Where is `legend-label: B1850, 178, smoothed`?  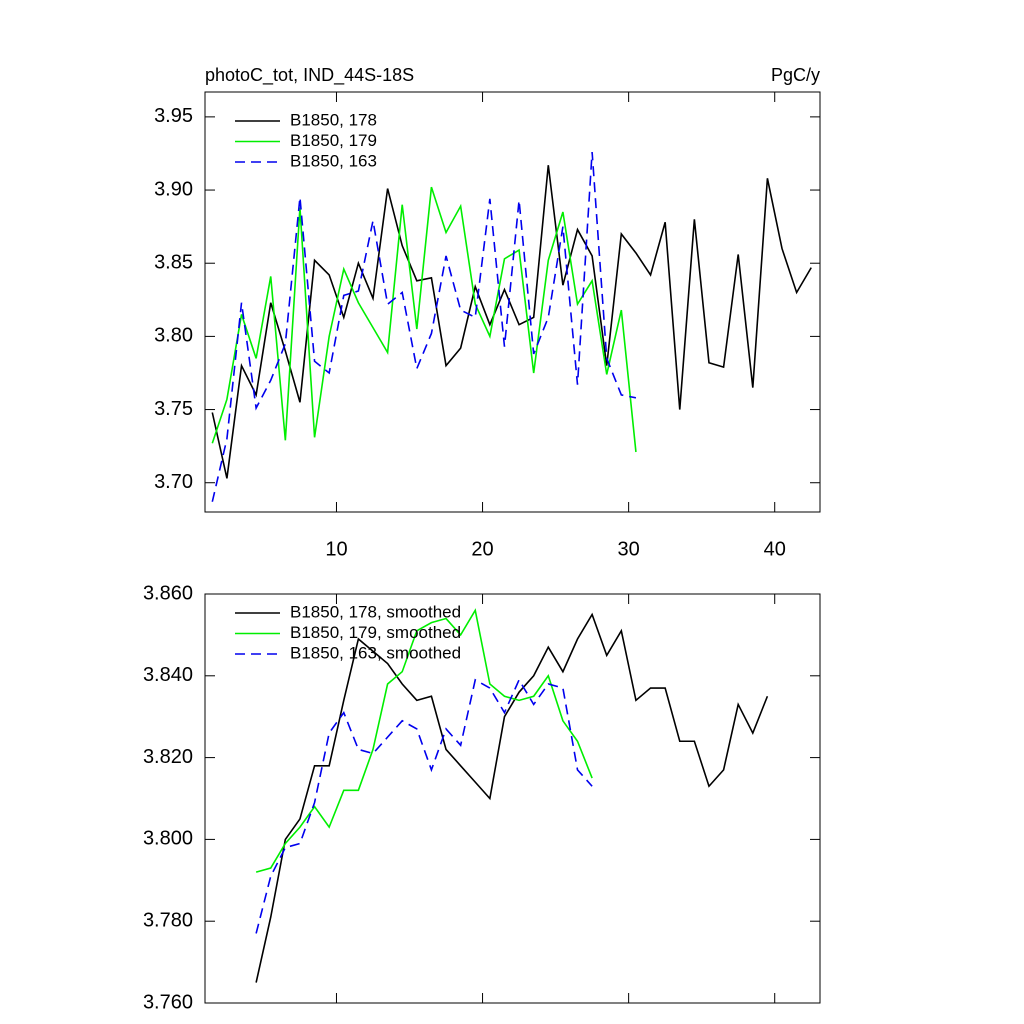 legend-label: B1850, 178, smoothed is located at coordinates (375, 611).